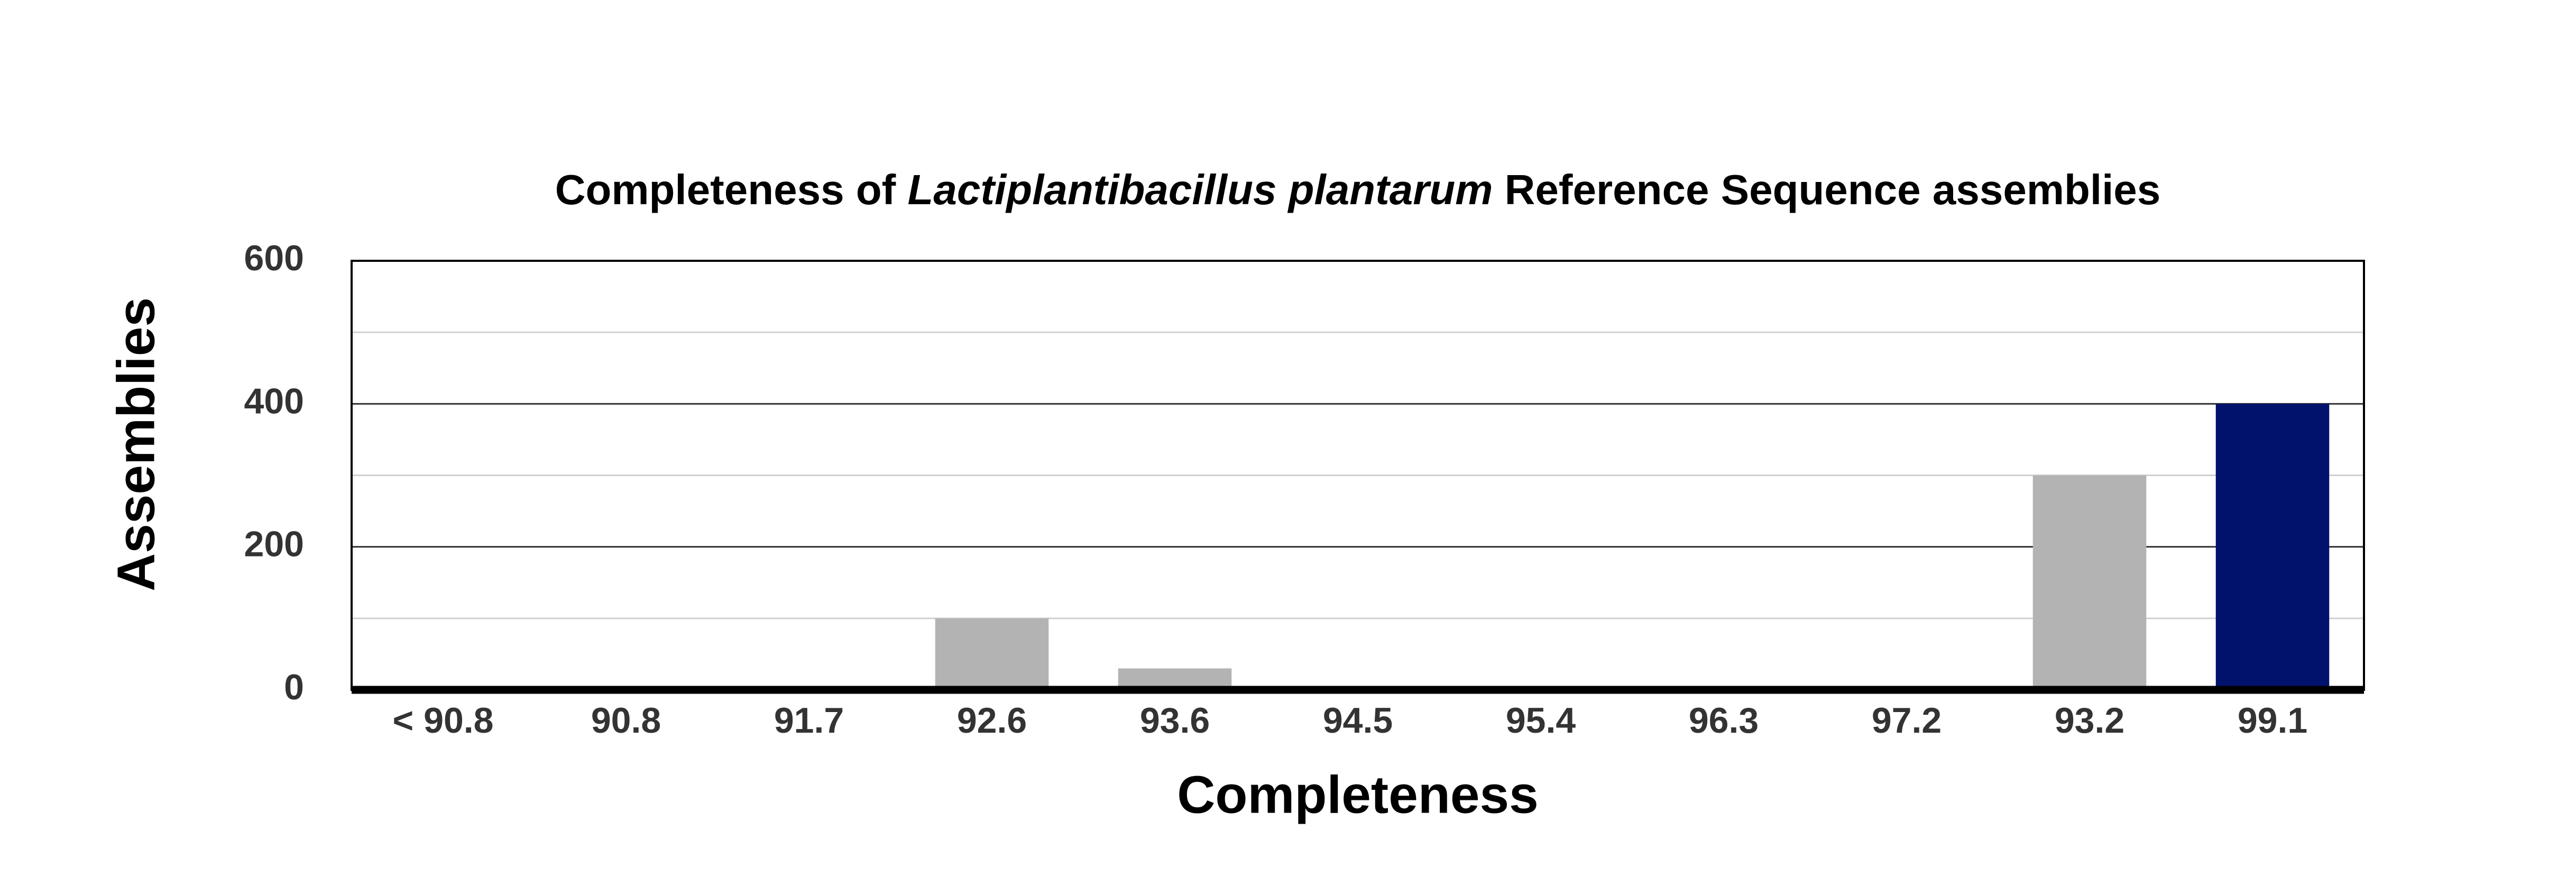 The height and width of the screenshot is (875, 2576). I want to click on y-tick-label: 600, so click(274, 258).